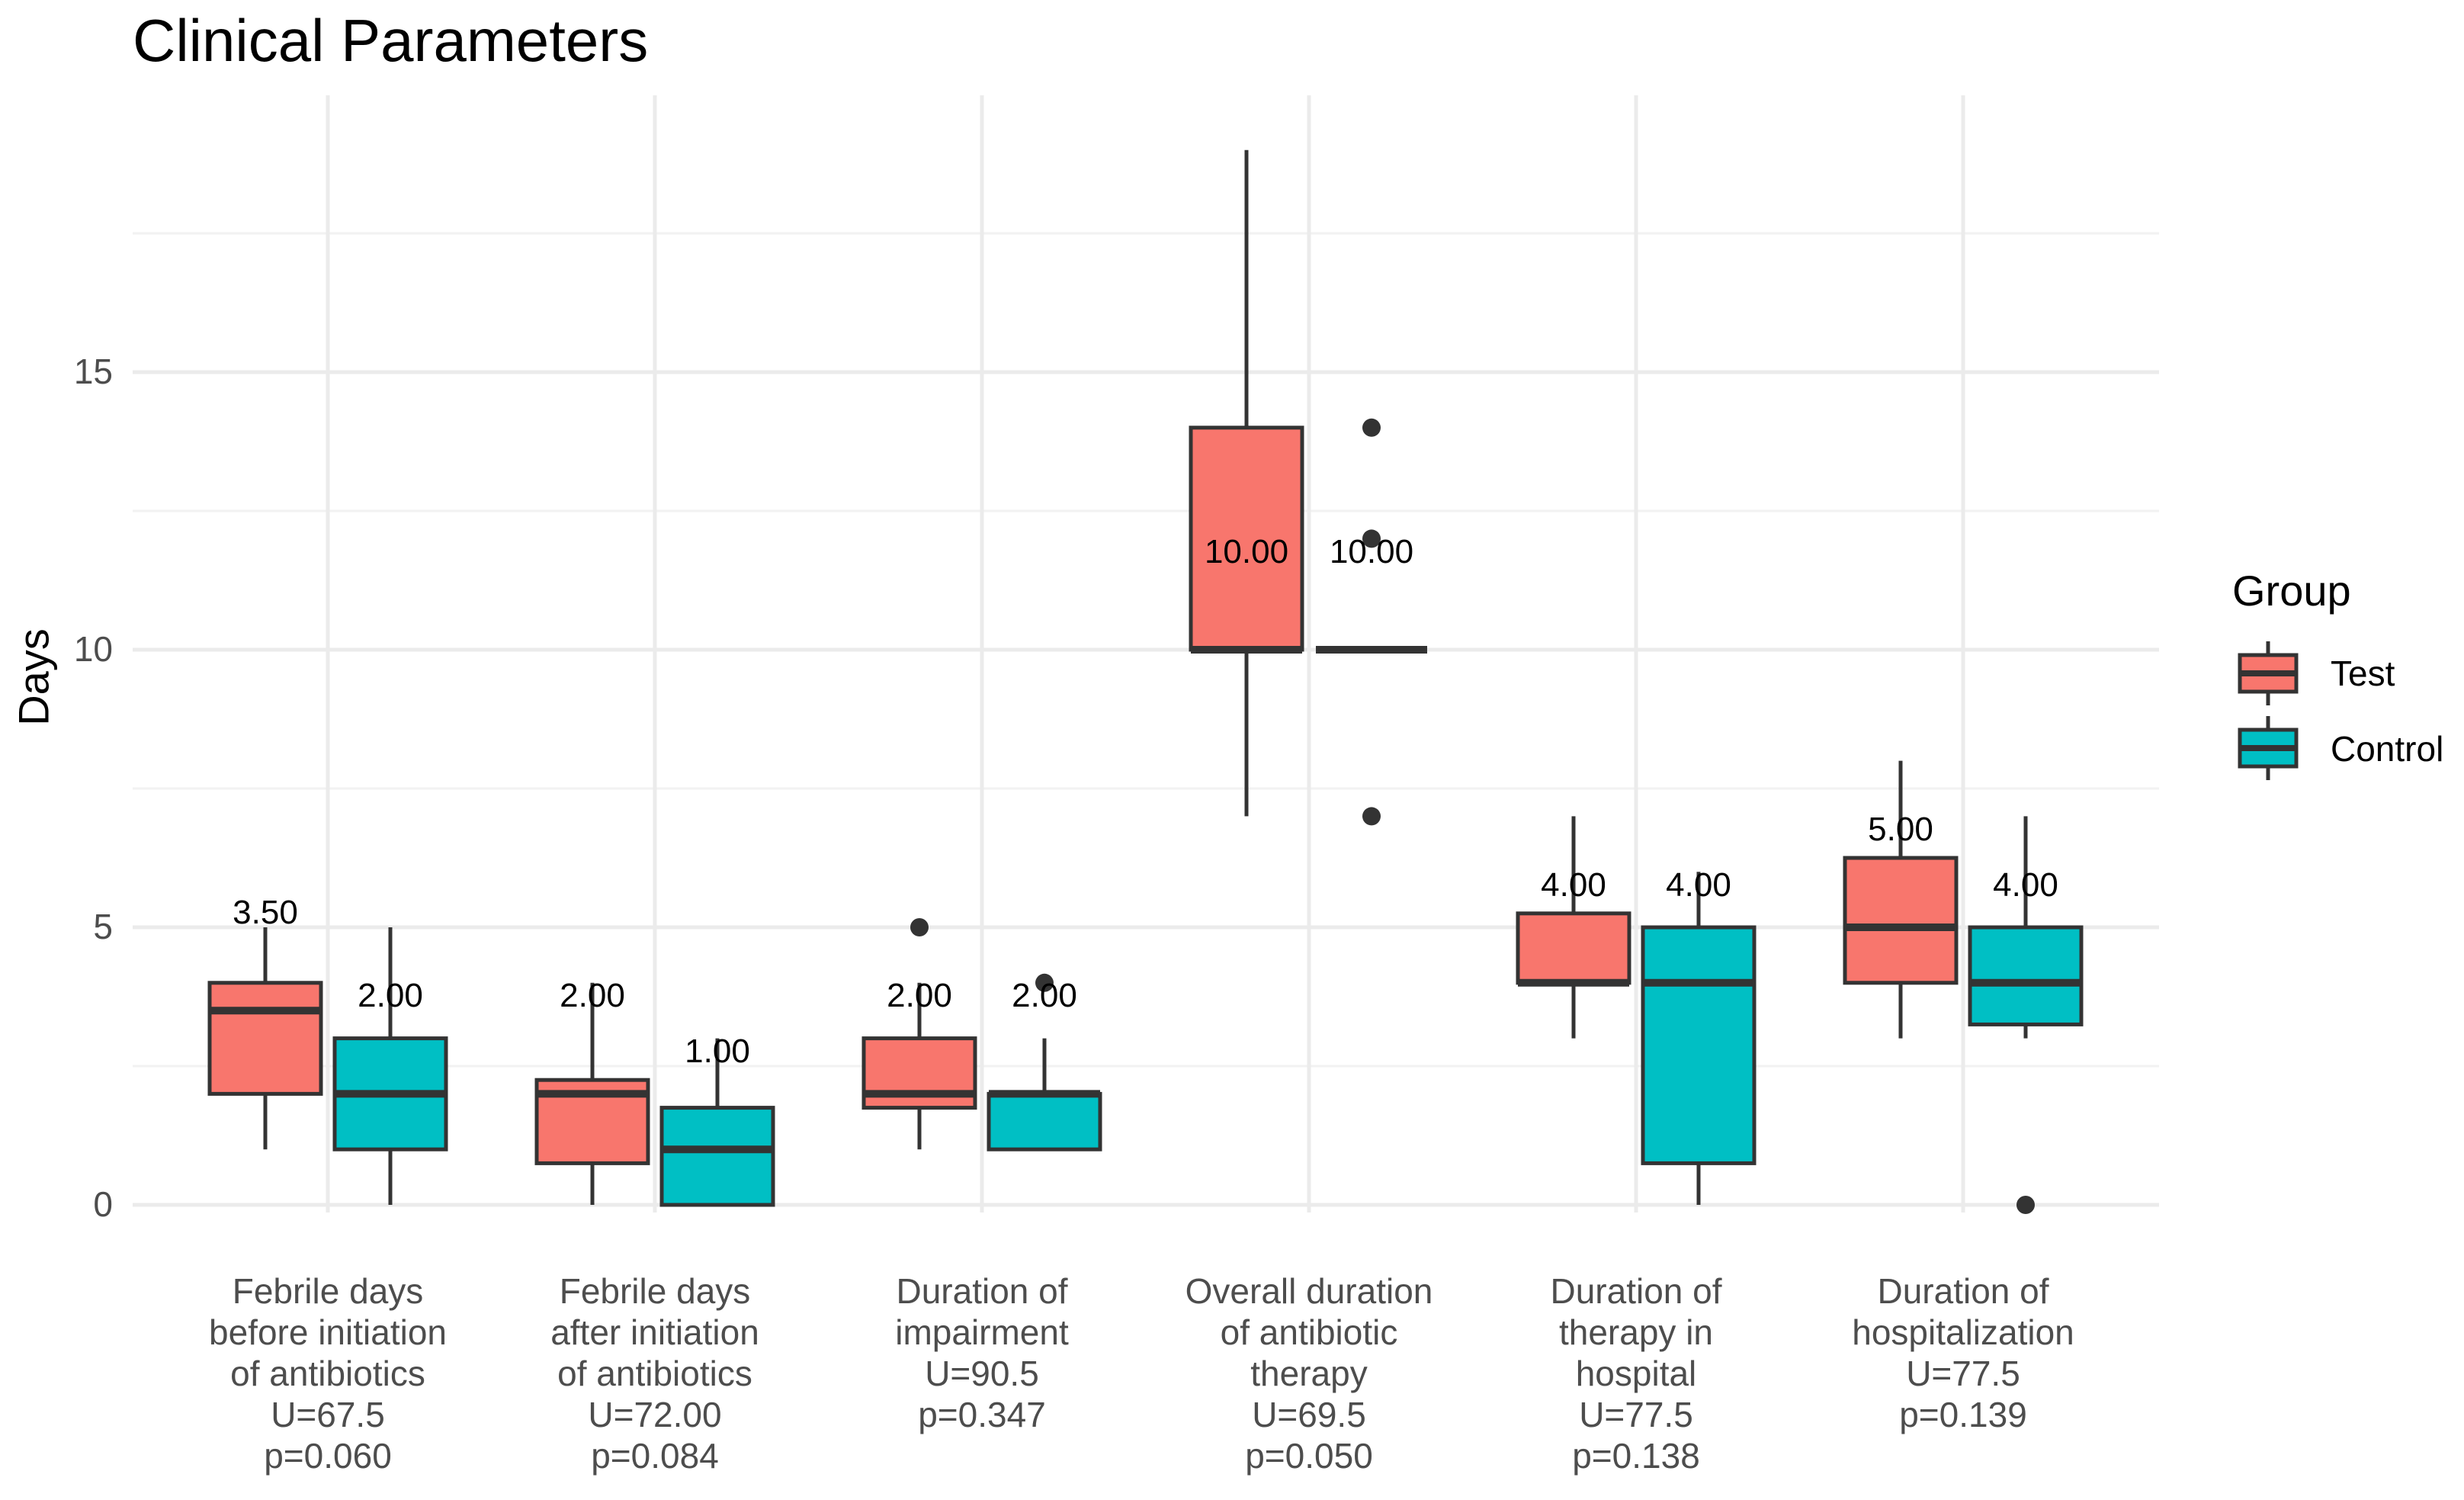 The width and height of the screenshot is (2464, 1500). What do you see at coordinates (328, 1414) in the screenshot?
I see `x-category-label-line: U=67.5` at bounding box center [328, 1414].